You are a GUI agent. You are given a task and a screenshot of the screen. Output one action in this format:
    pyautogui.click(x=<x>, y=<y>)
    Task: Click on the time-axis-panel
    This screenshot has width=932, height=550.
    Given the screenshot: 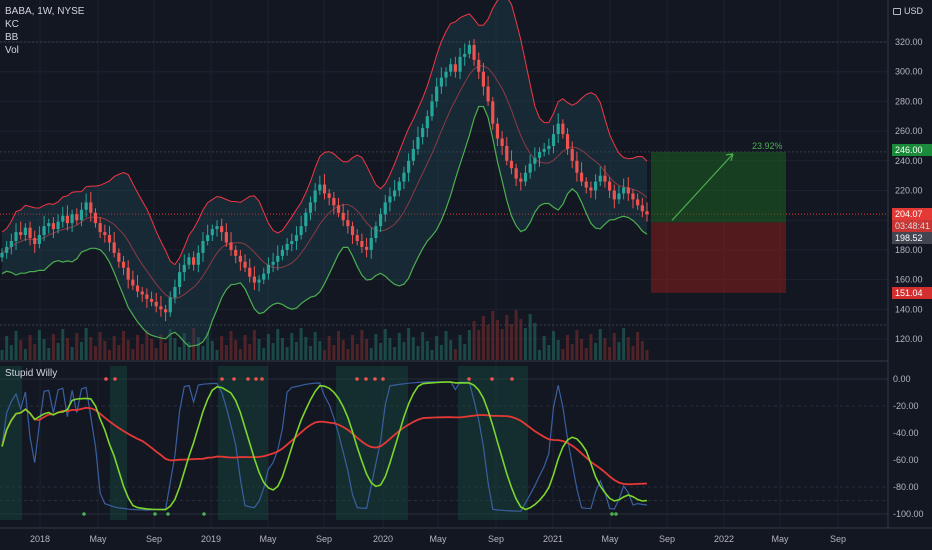 What is the action you would take?
    pyautogui.click(x=466, y=539)
    